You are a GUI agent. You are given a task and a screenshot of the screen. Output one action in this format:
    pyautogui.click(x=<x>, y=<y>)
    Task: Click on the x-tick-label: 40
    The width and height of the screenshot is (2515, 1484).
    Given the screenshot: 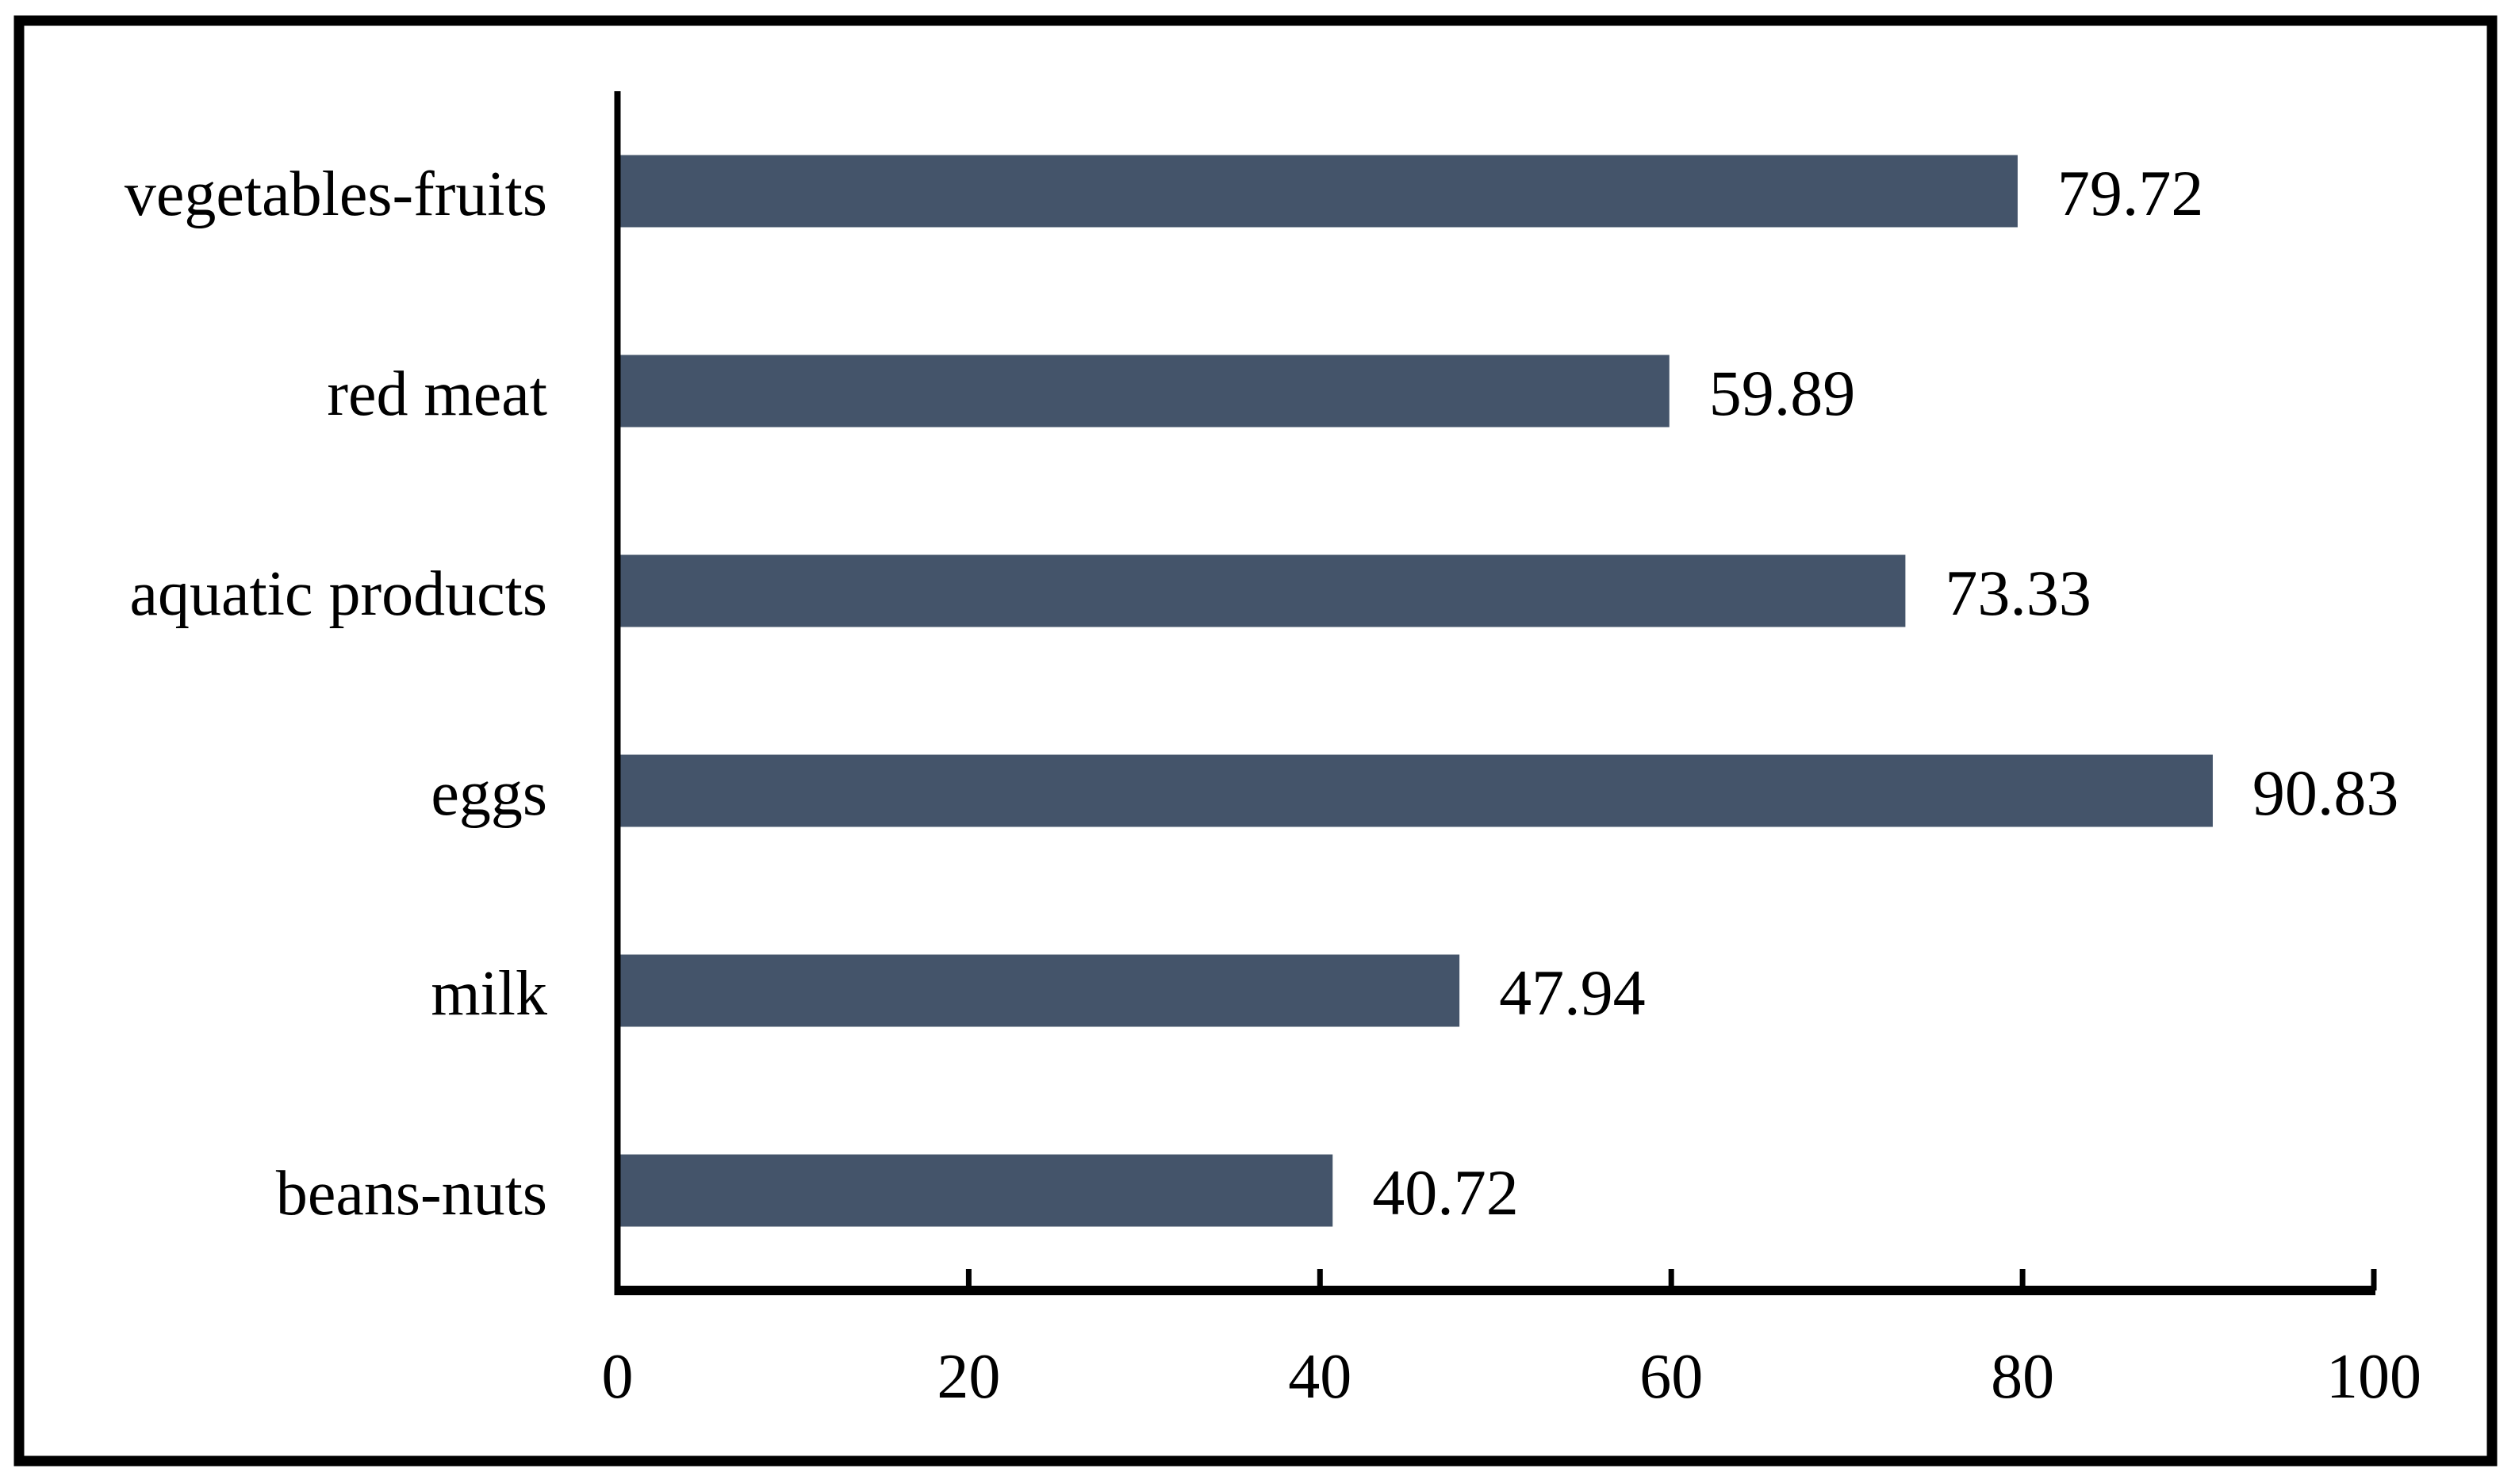 What is the action you would take?
    pyautogui.click(x=1319, y=1377)
    